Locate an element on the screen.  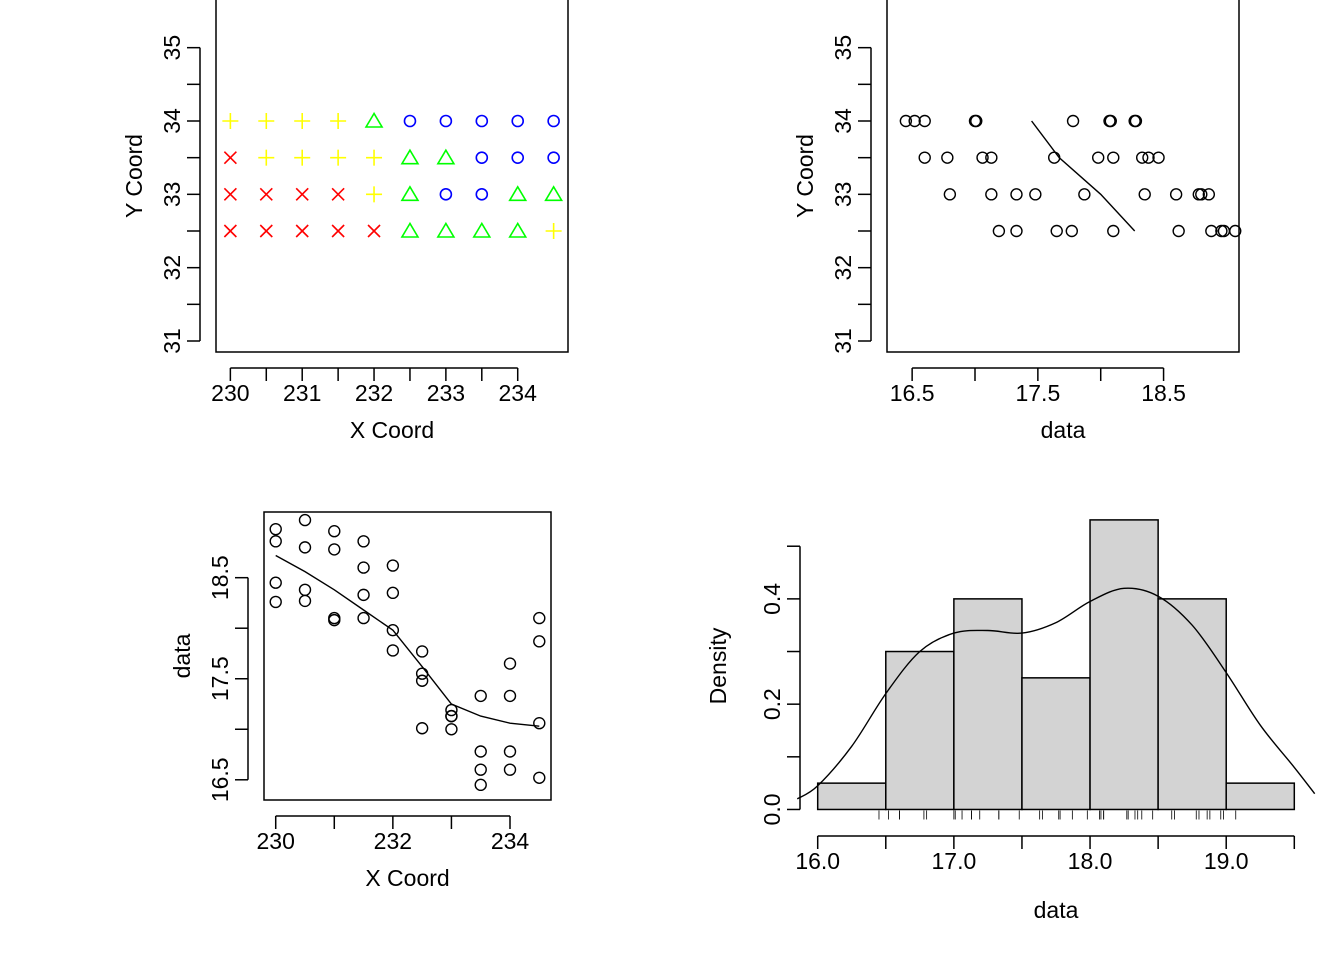
x-tick-label: 233 is located at coordinates (446, 393).